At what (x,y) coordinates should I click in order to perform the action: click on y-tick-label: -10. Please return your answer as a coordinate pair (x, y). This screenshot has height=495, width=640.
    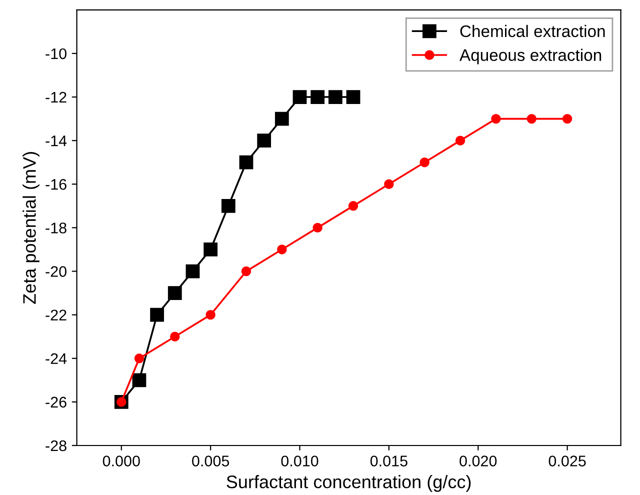
    Looking at the image, I should click on (56, 54).